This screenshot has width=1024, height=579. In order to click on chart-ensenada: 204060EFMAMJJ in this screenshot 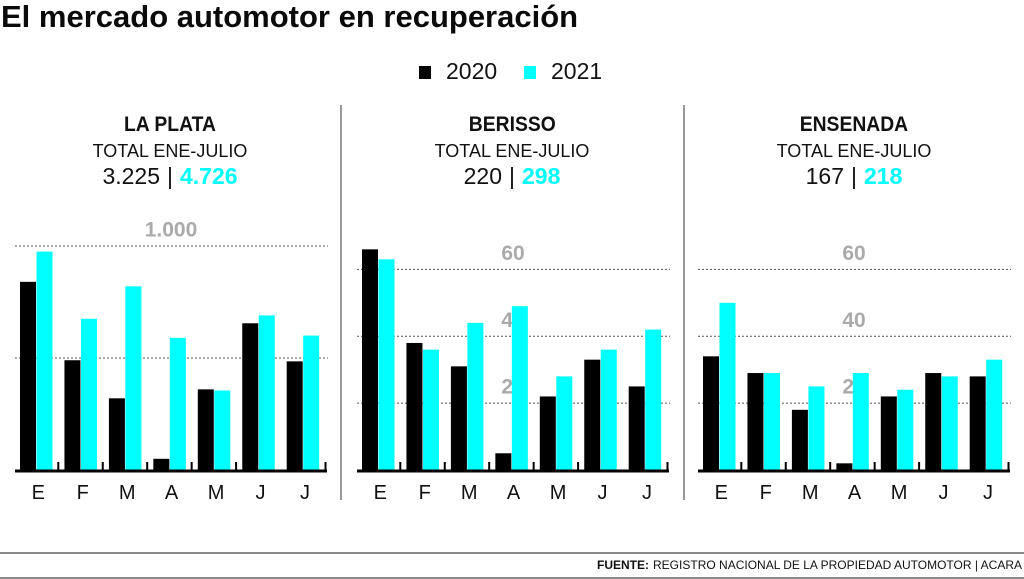, I will do `click(854, 373)`.